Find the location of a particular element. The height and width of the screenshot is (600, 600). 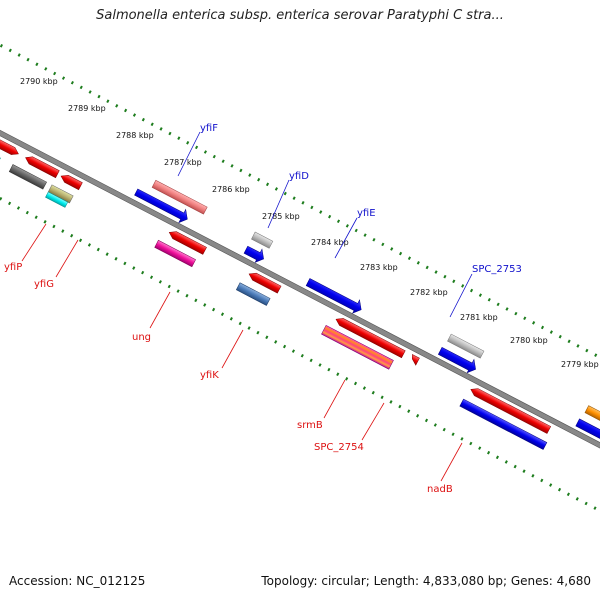

gene-label: srmB is located at coordinates (310, 425).